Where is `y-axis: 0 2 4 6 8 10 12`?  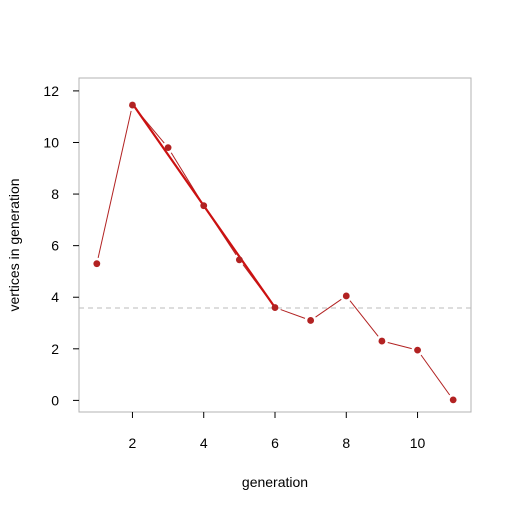 y-axis: 0 2 4 6 8 10 12 is located at coordinates (61, 245).